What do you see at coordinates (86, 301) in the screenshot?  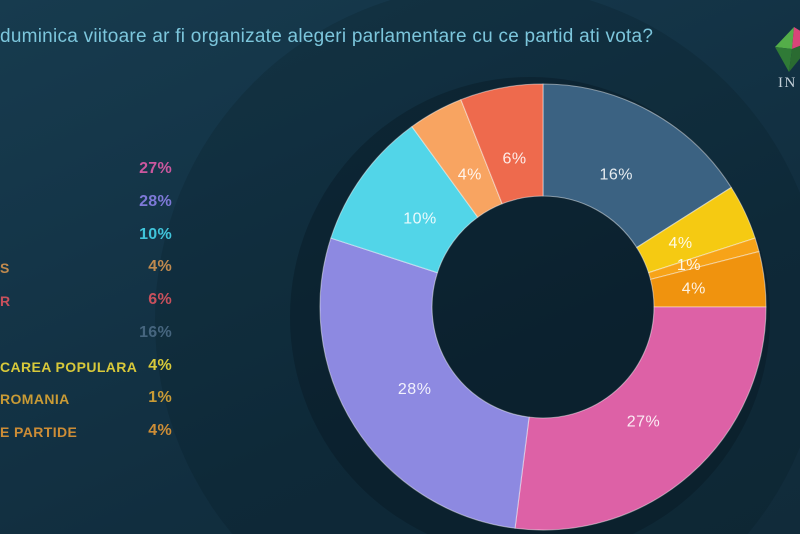 I see `legend-row: R 6%` at bounding box center [86, 301].